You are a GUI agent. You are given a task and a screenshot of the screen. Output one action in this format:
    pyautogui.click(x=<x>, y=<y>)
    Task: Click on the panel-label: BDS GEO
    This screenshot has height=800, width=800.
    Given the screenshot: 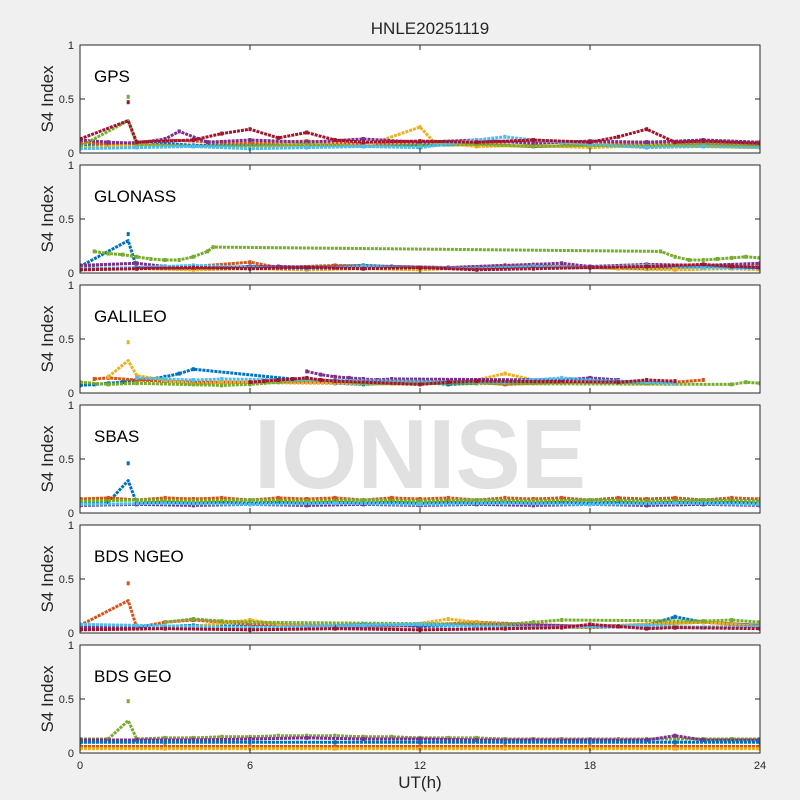 What is the action you would take?
    pyautogui.click(x=132, y=676)
    